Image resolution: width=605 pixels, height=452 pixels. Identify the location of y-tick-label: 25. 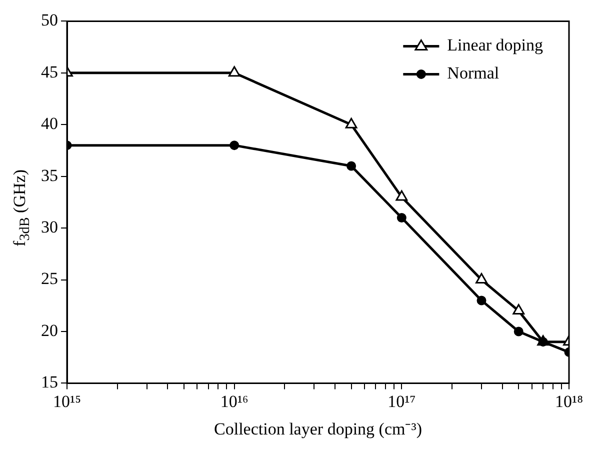
(49, 278).